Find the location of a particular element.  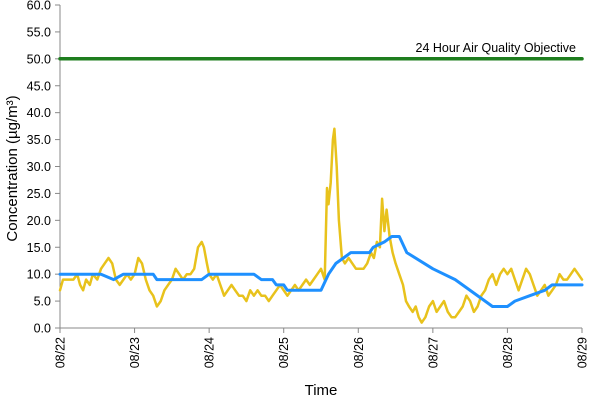

x-tick-label: 08/26 is located at coordinates (359, 352).